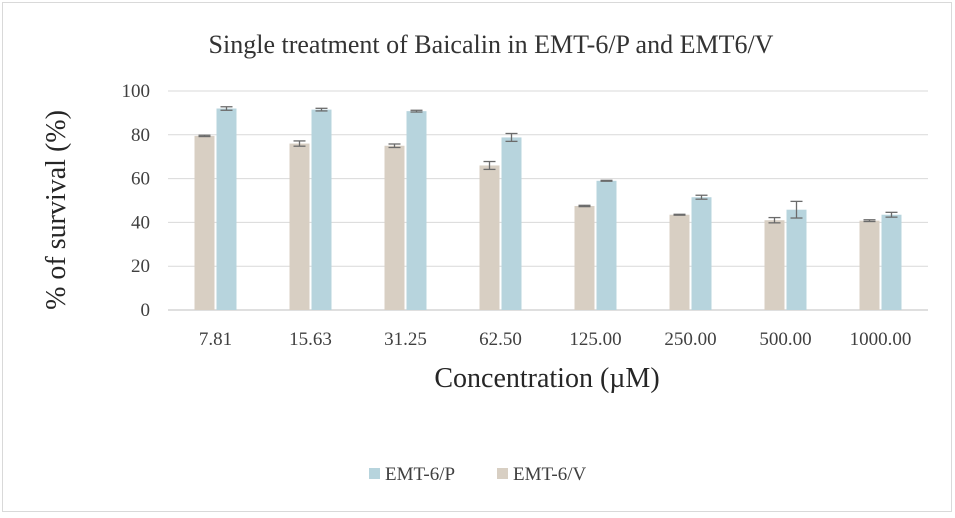  I want to click on bar-emt-6-p-500.00, so click(796, 259).